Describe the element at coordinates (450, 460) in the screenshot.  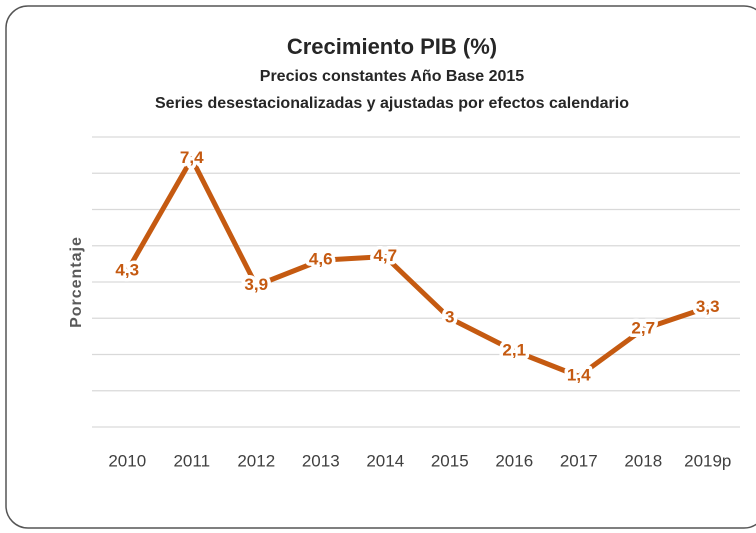
I see `x-tick-label: 2015` at that location.